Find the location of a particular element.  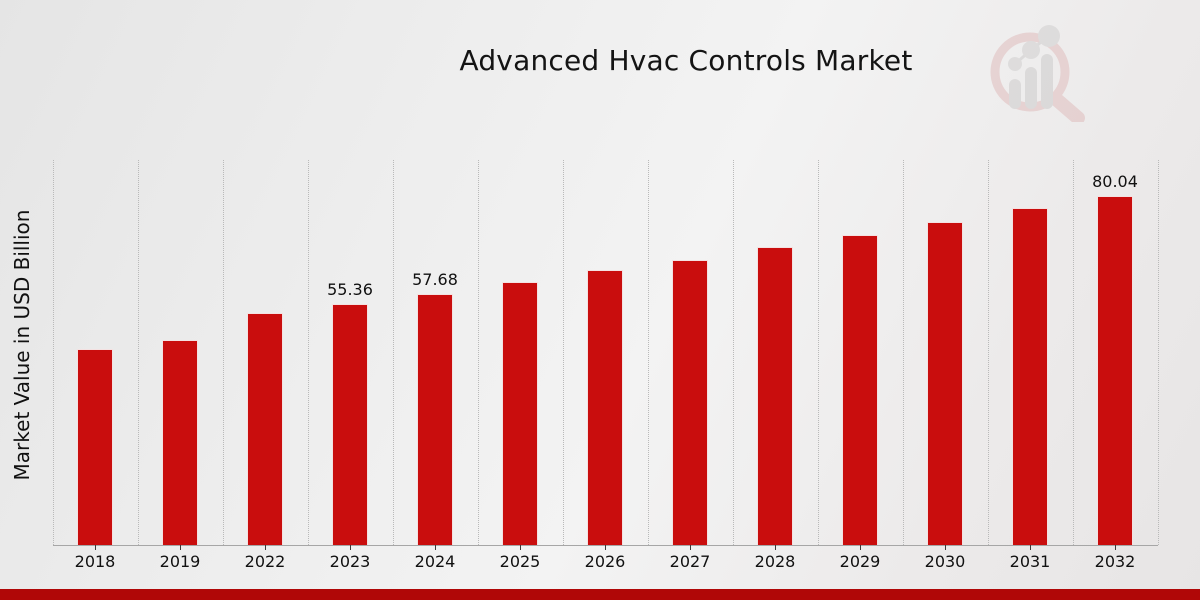

x-tick-label: 2031 is located at coordinates (1030, 561).